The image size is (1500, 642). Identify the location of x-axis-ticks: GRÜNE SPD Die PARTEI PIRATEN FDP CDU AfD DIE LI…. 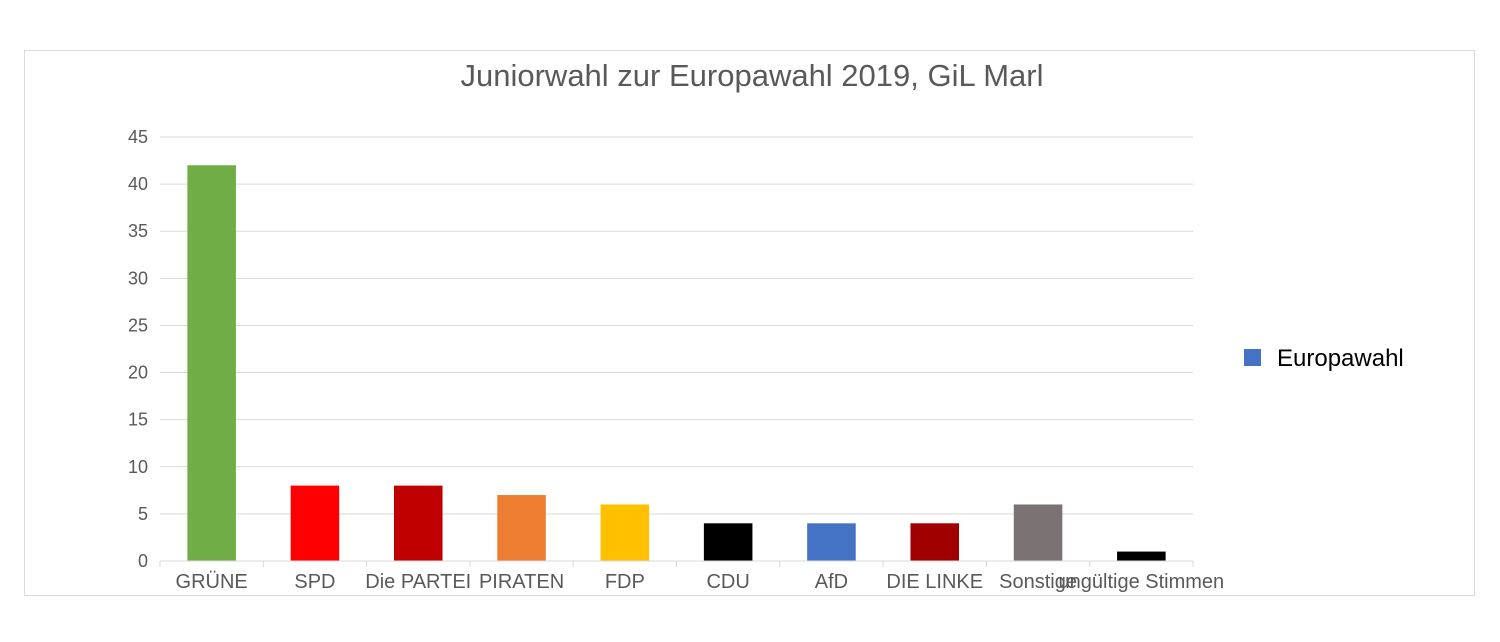
(700, 582).